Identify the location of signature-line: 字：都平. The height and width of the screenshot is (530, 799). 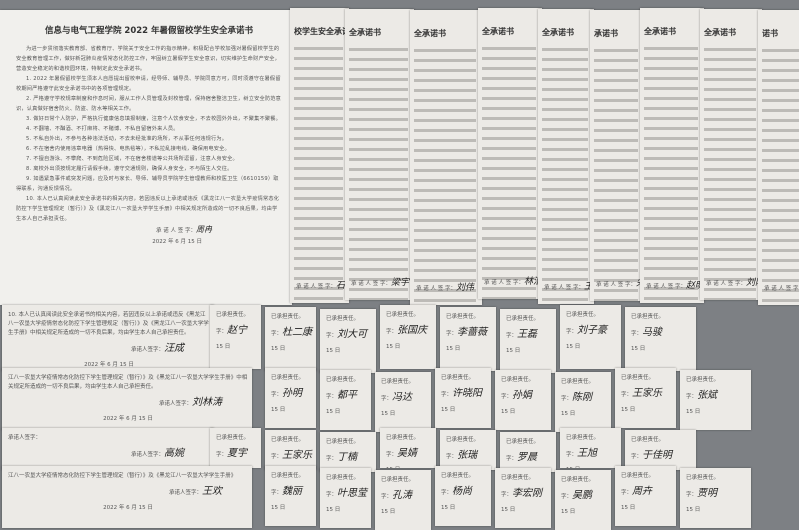
(342, 395).